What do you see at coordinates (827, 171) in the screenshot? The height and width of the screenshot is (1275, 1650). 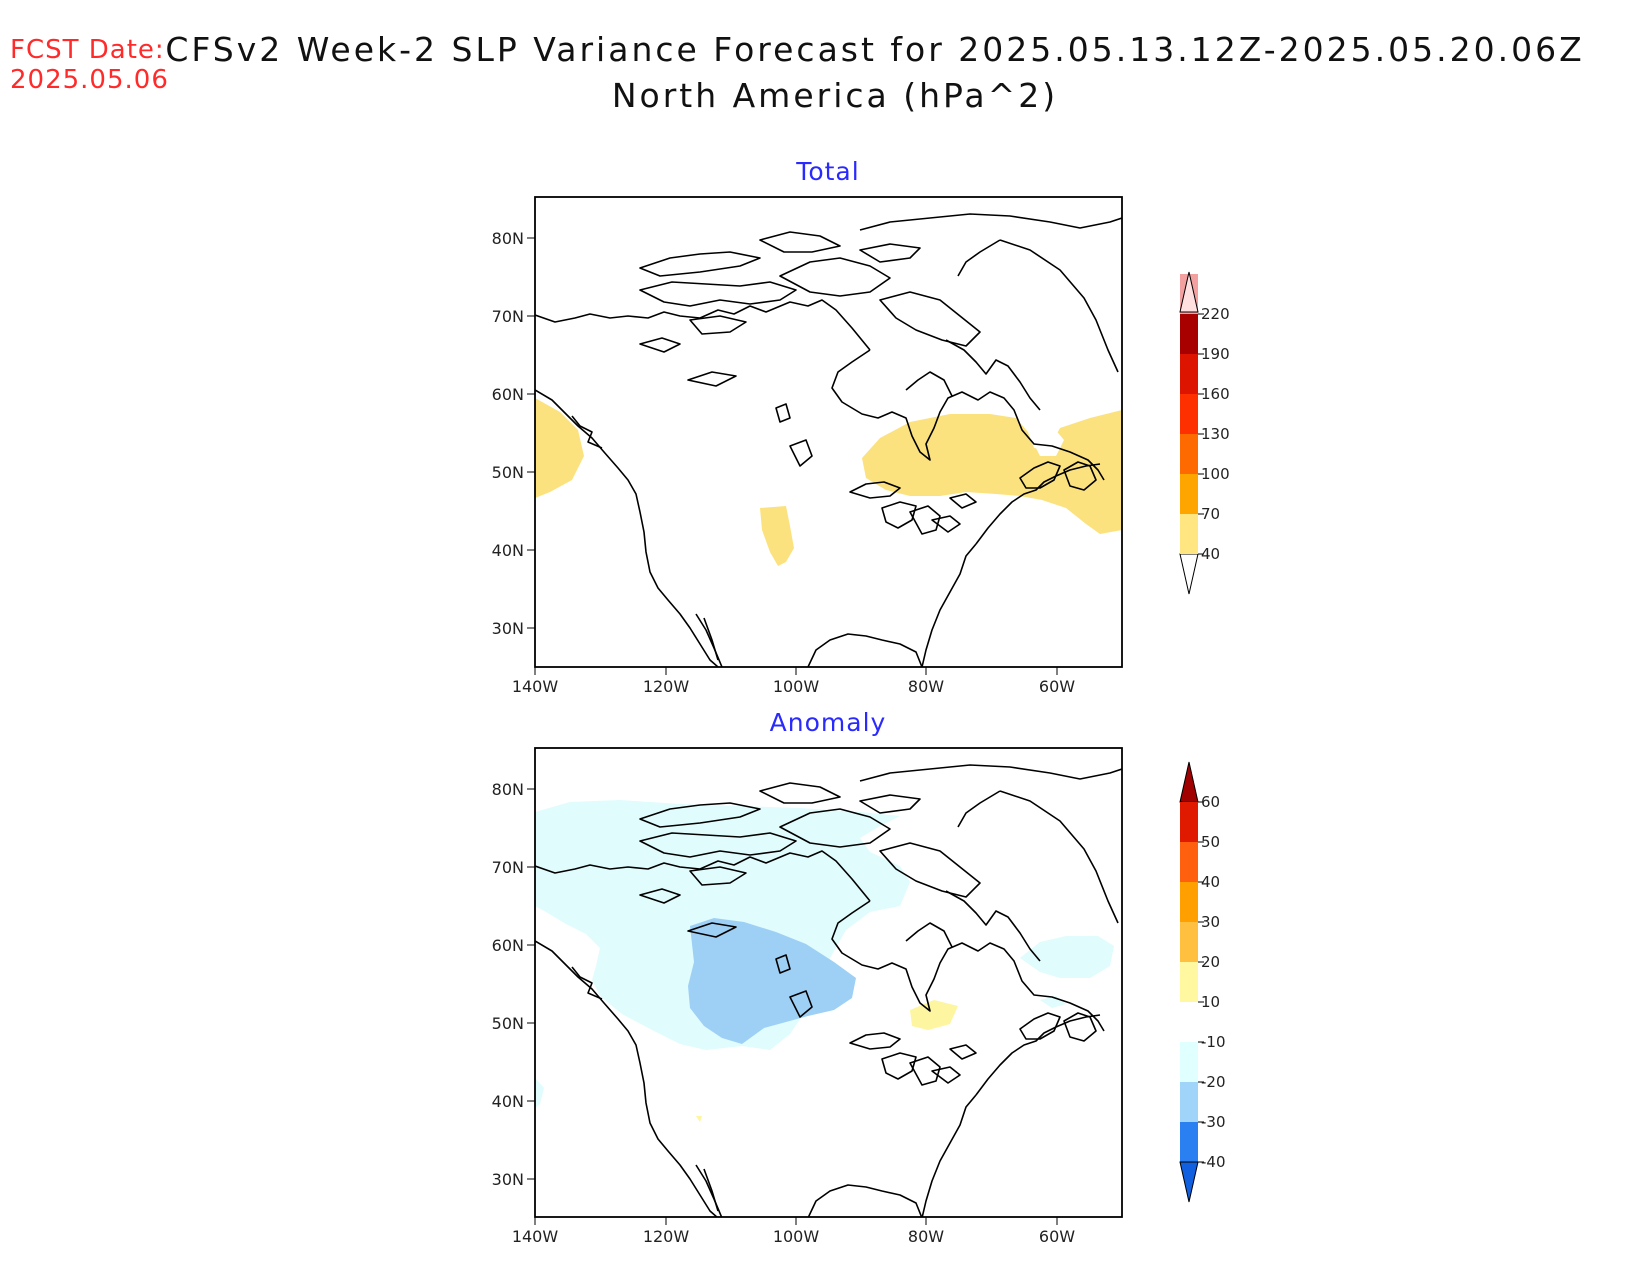 I see `panel-title-total: Total` at bounding box center [827, 171].